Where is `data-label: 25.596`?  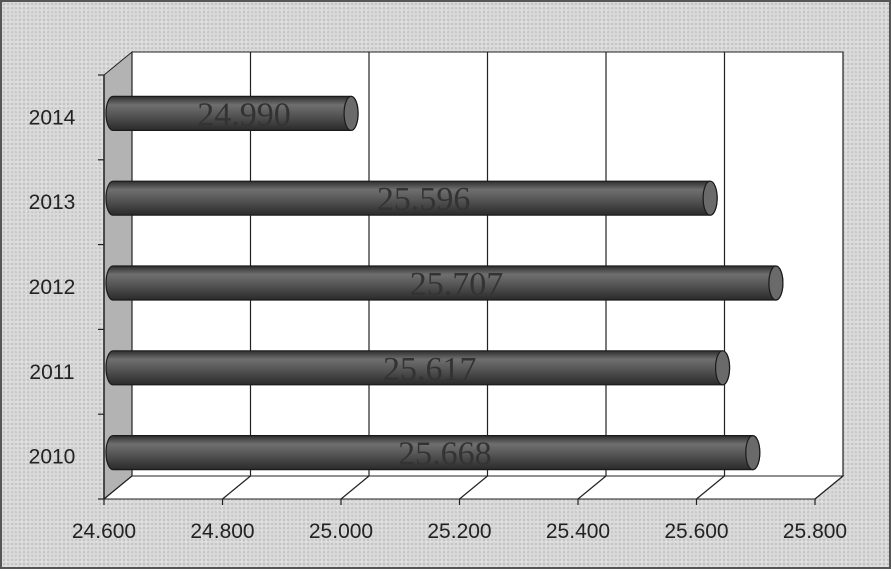
data-label: 25.596 is located at coordinates (424, 199).